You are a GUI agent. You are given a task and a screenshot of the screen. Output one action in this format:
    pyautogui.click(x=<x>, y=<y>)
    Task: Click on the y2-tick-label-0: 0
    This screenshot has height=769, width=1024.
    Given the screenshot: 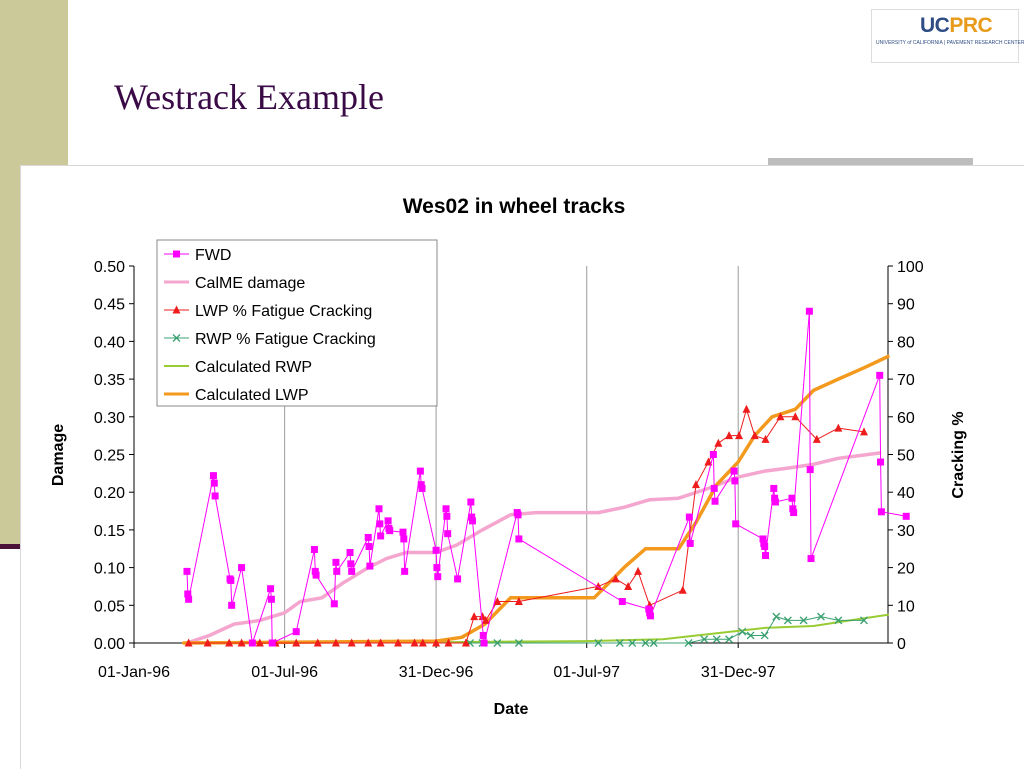 What is the action you would take?
    pyautogui.click(x=901, y=644)
    